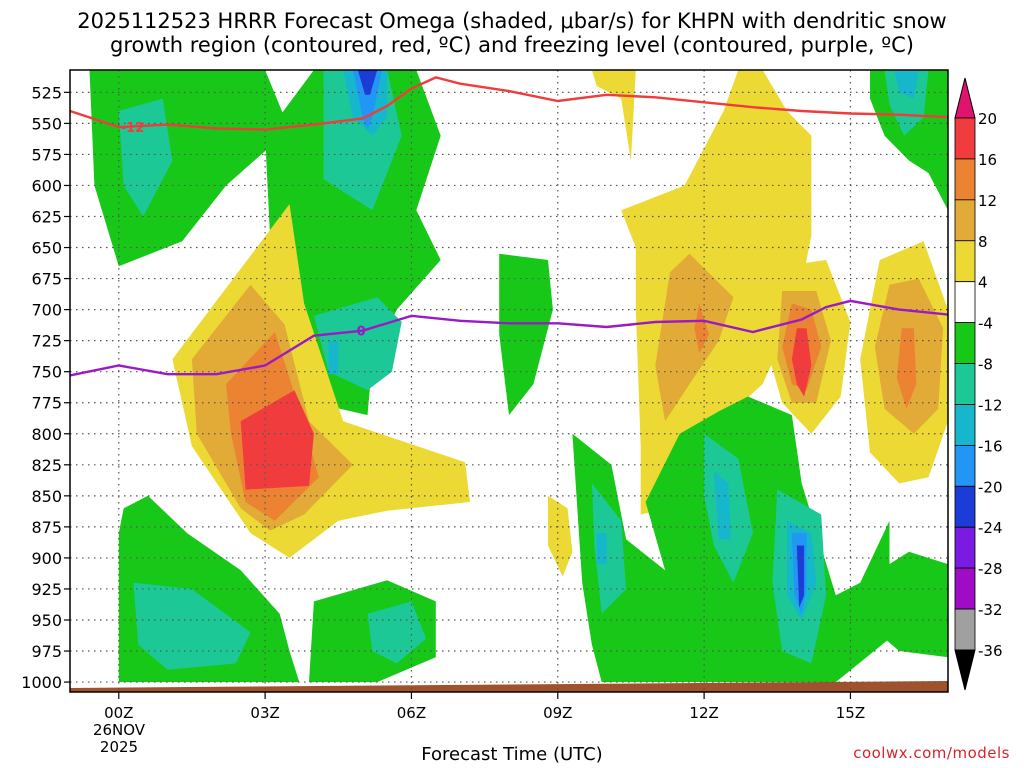  What do you see at coordinates (990, 528) in the screenshot?
I see `colorbar-label: -24` at bounding box center [990, 528].